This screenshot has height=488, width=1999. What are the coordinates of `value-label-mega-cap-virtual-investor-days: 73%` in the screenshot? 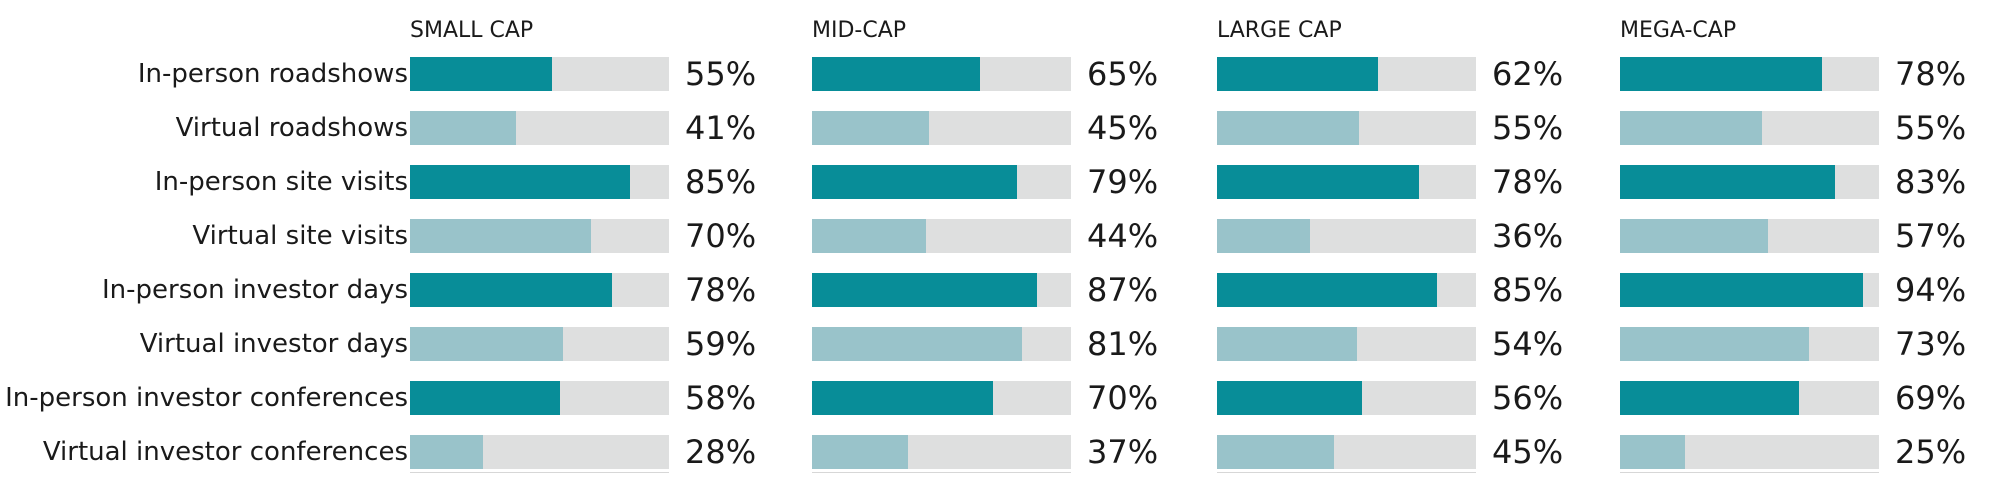 It's located at (1931, 344).